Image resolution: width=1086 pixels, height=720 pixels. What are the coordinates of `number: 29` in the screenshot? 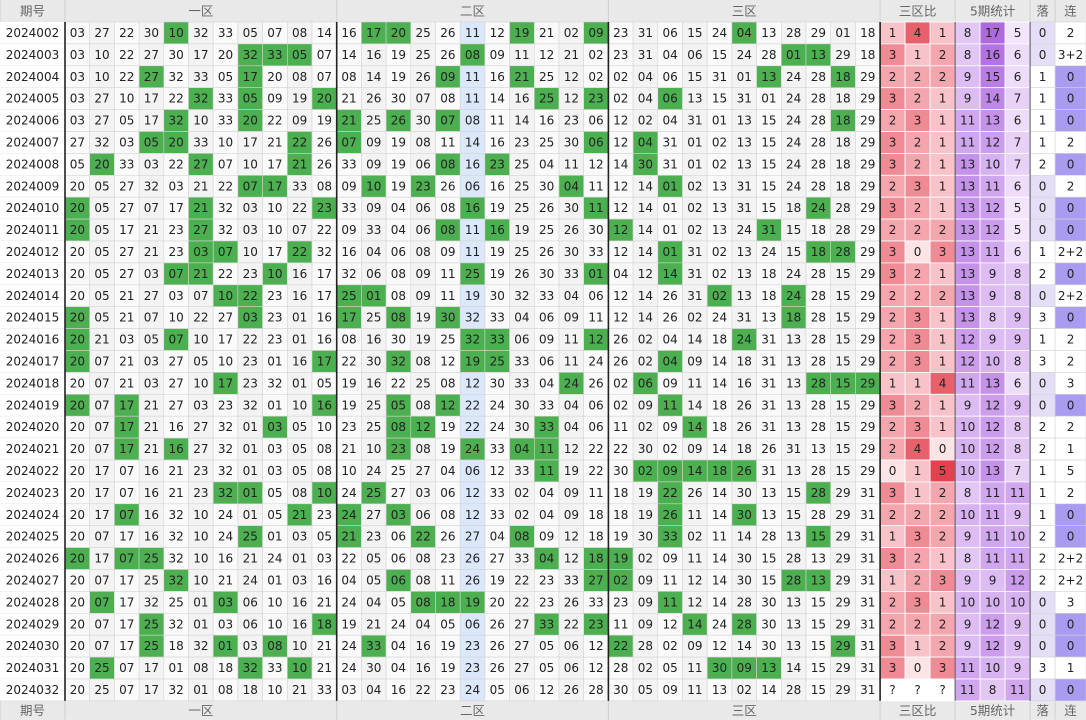 It's located at (842, 690).